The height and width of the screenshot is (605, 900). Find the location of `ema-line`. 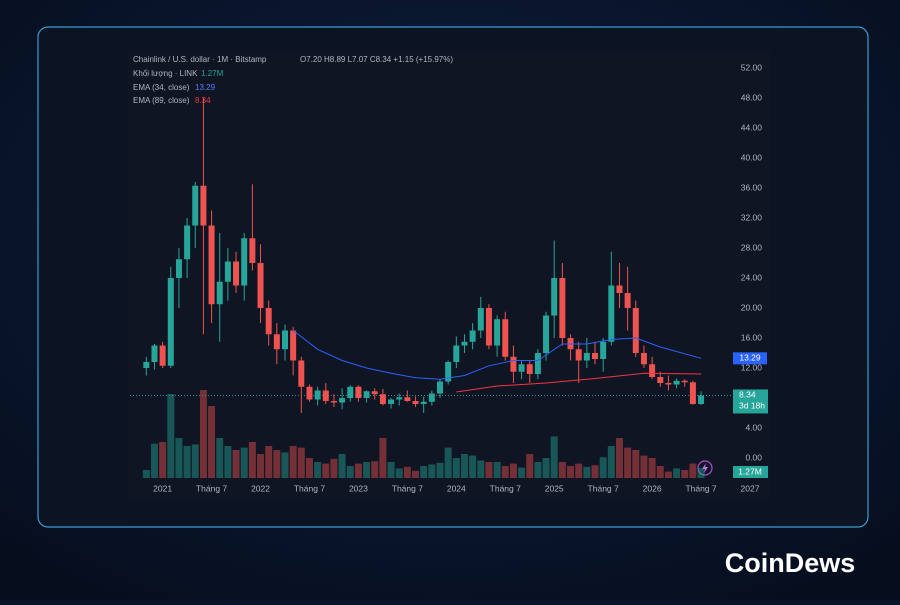

ema-line is located at coordinates (497, 355).